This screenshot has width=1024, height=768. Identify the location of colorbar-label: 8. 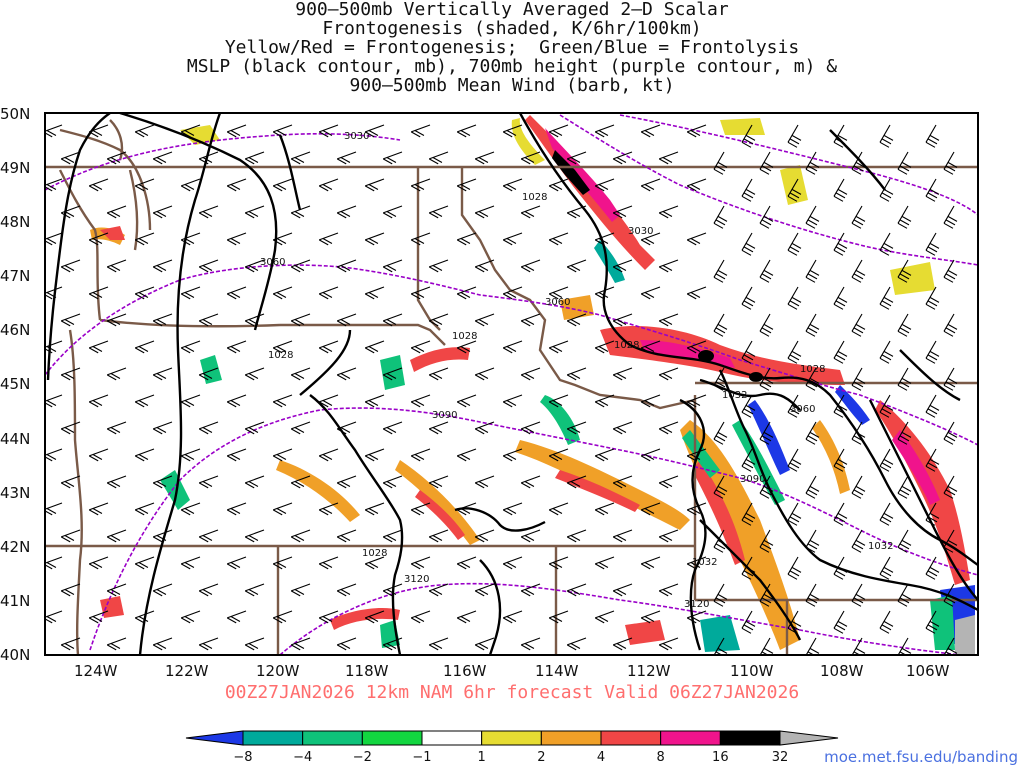
(661, 757).